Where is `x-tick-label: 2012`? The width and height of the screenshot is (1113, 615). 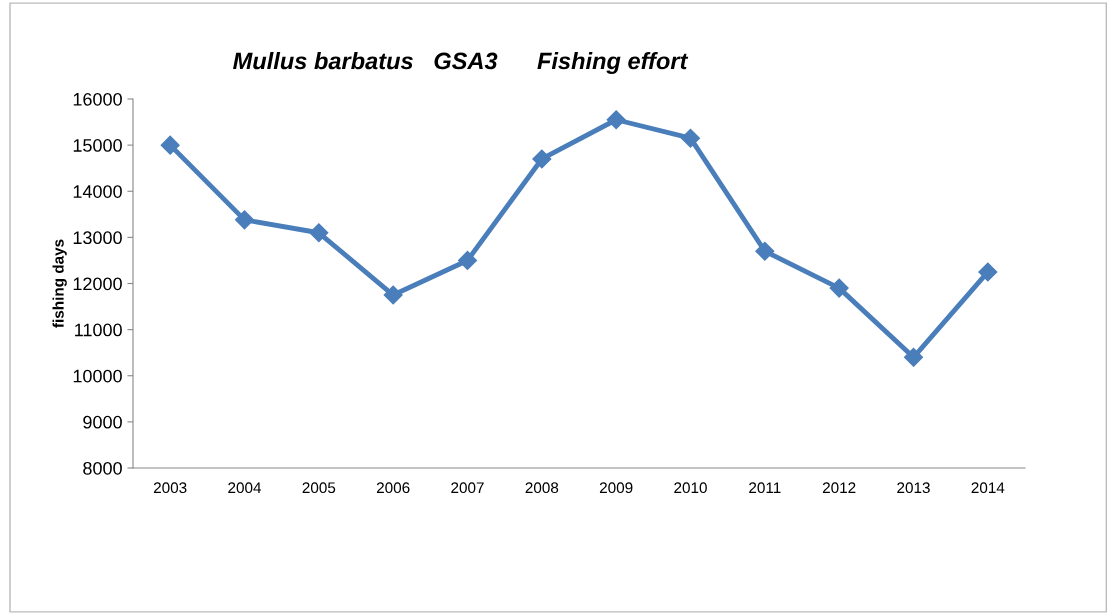
x-tick-label: 2012 is located at coordinates (839, 488).